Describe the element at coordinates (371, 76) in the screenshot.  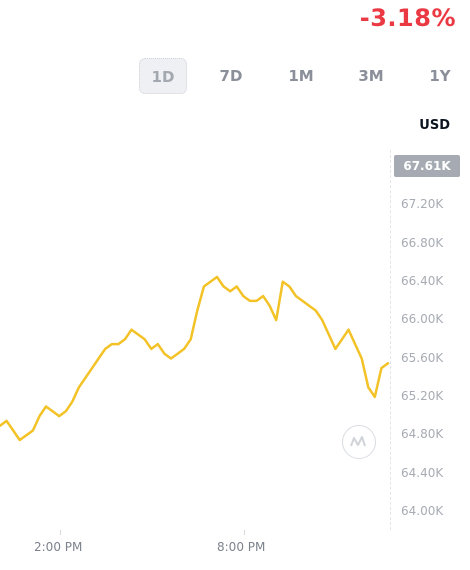
I see `tab-3m: 3M` at that location.